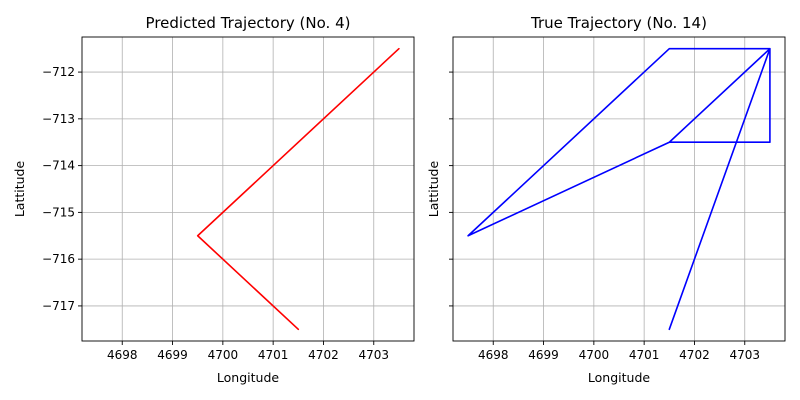 The width and height of the screenshot is (800, 400). Describe the element at coordinates (618, 23) in the screenshot. I see `true-chart-title: True Trajectory (No. 14)` at that location.